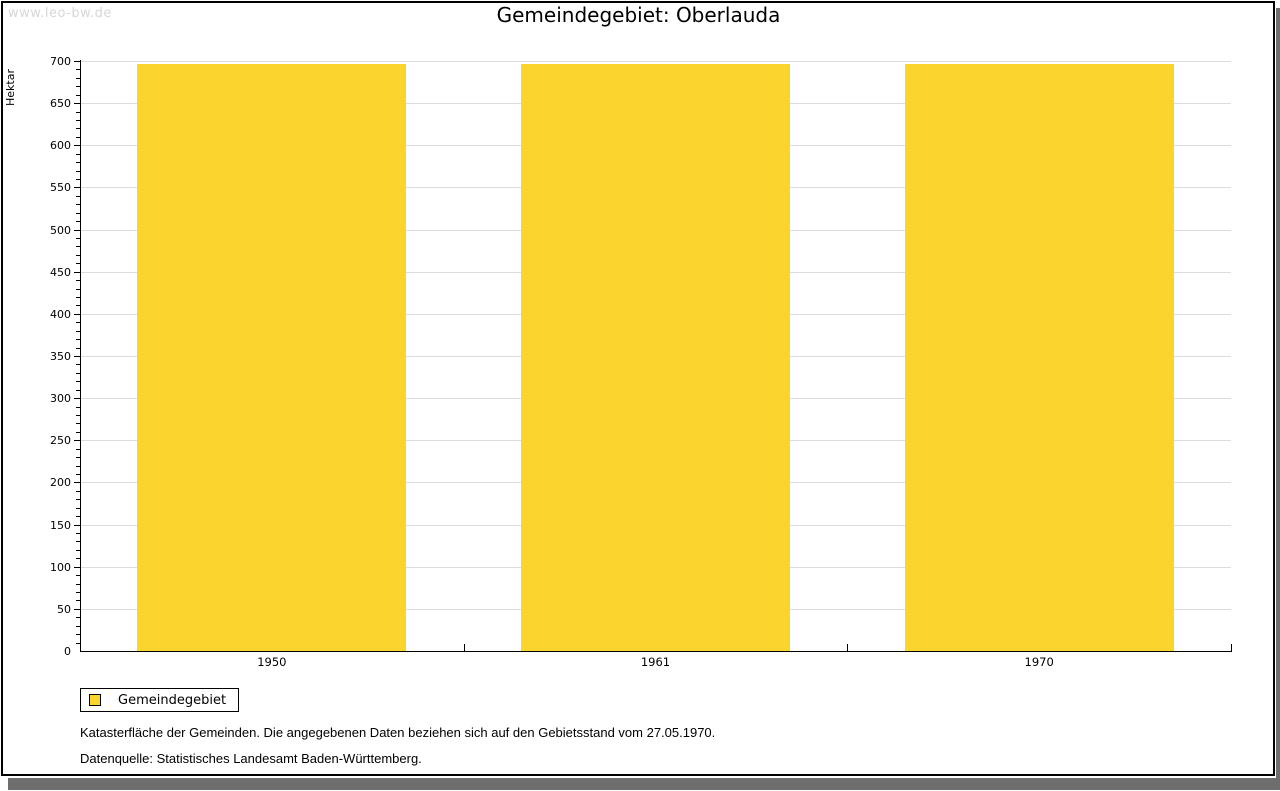 The width and height of the screenshot is (1280, 791). I want to click on x-tick-label-1961: 1961, so click(655, 662).